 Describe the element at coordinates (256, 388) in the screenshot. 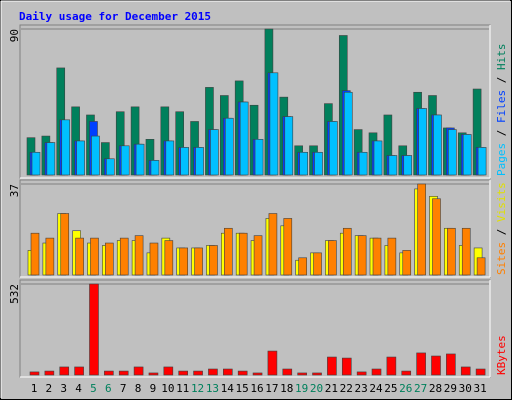

I see `x-tick-label: 16` at that location.